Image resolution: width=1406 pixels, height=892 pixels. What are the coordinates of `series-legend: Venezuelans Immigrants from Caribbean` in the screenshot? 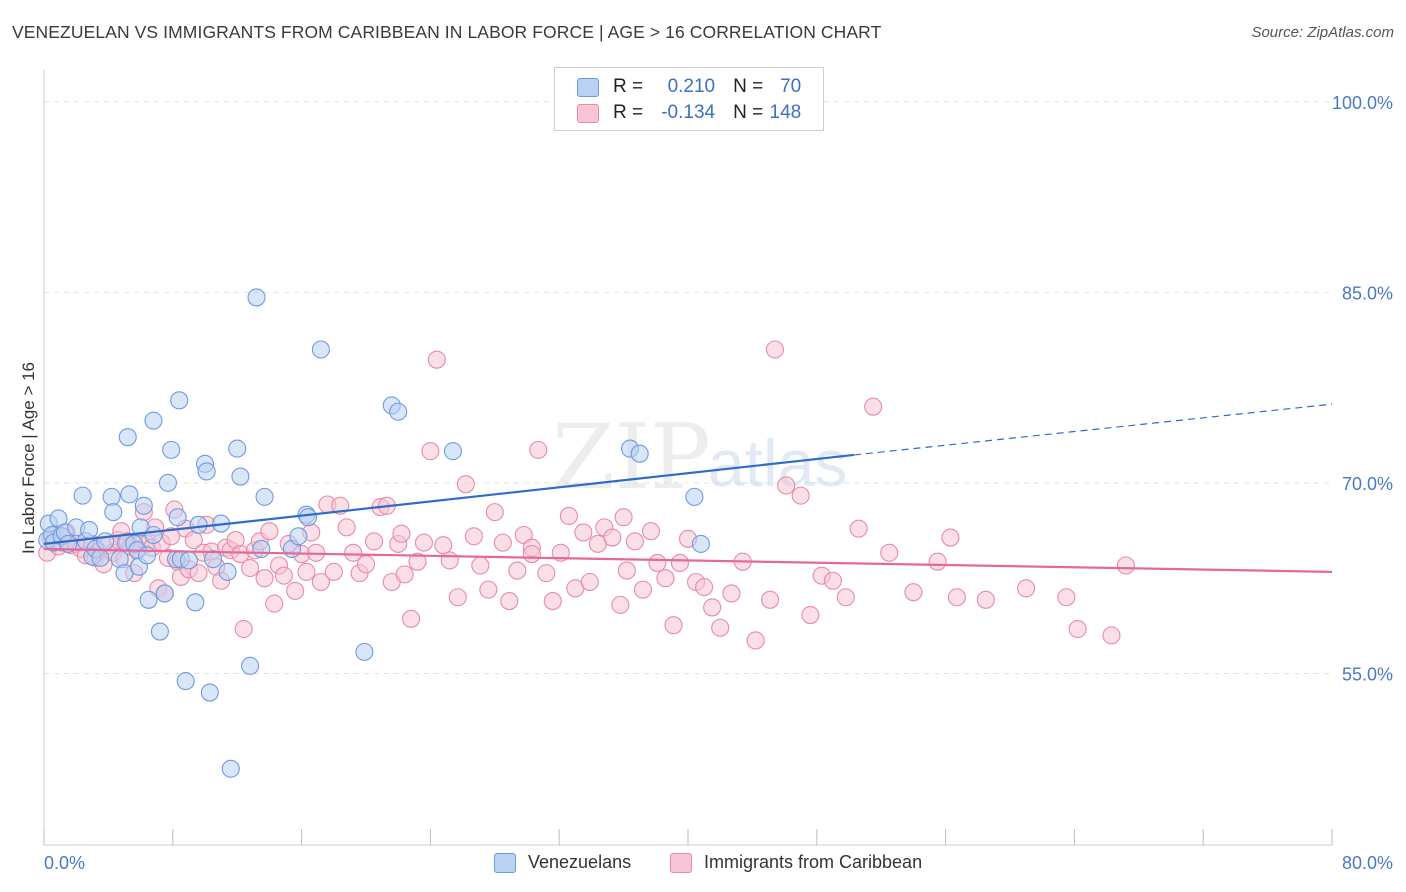 It's located at (703, 864).